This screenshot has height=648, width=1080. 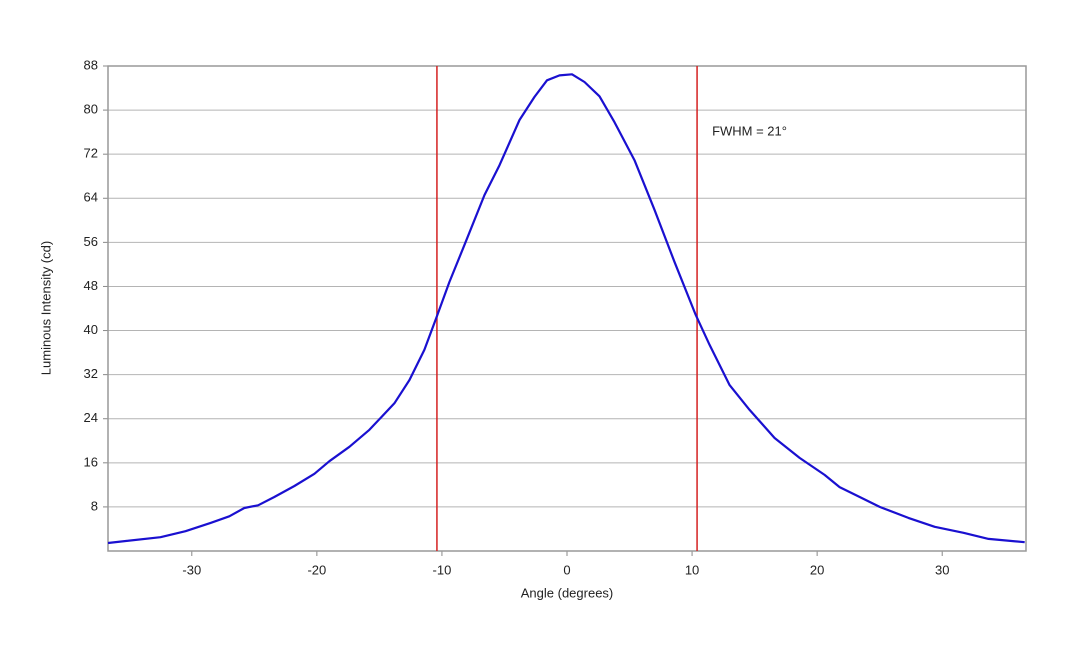 What do you see at coordinates (817, 569) in the screenshot?
I see `x-tick-label: 20` at bounding box center [817, 569].